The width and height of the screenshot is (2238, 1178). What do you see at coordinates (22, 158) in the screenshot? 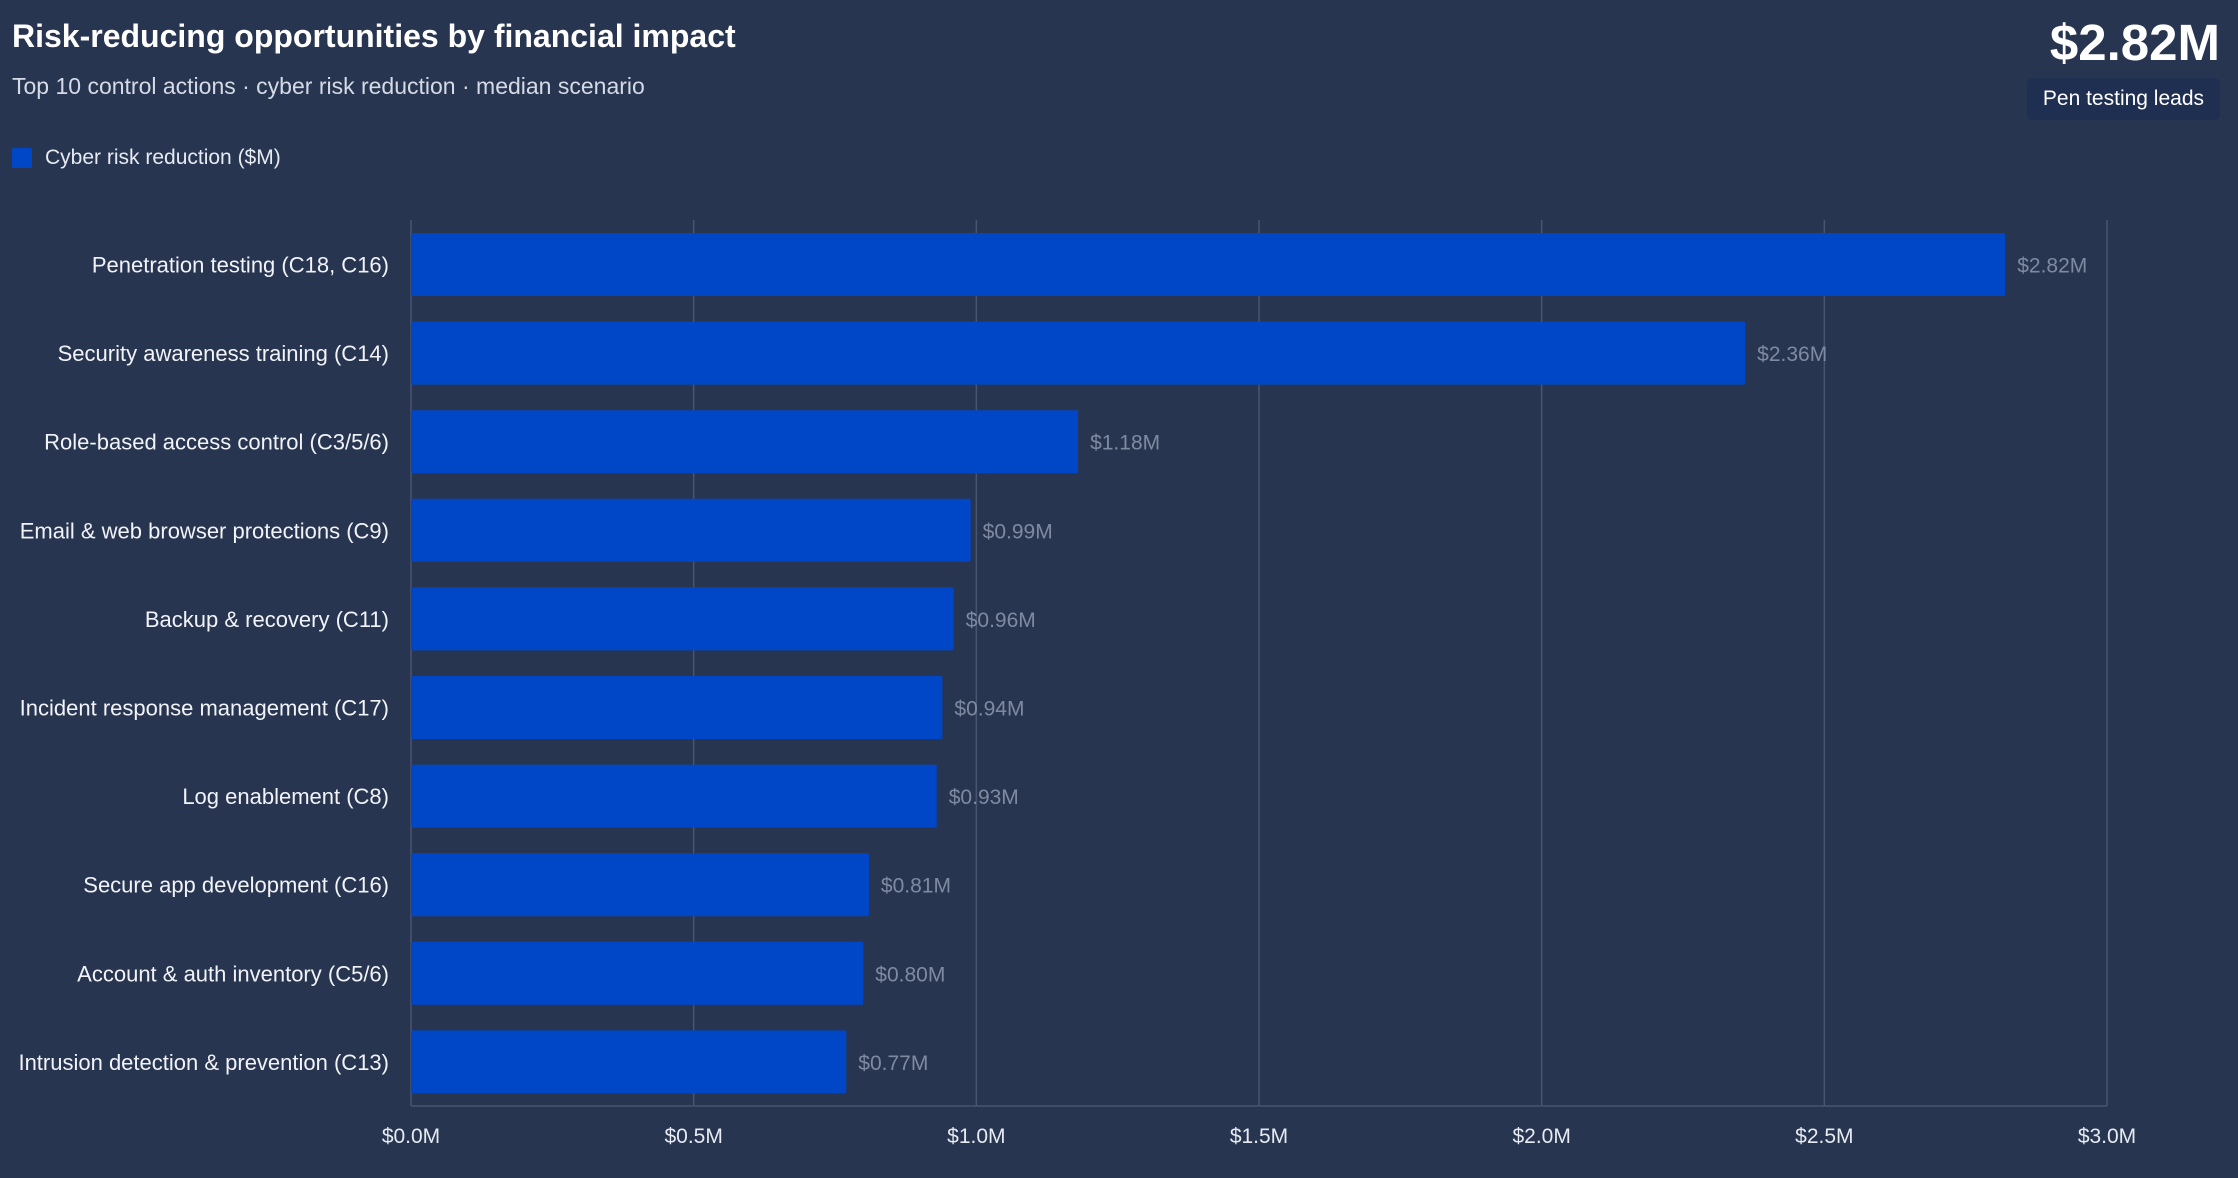
I see `legend-swatch` at bounding box center [22, 158].